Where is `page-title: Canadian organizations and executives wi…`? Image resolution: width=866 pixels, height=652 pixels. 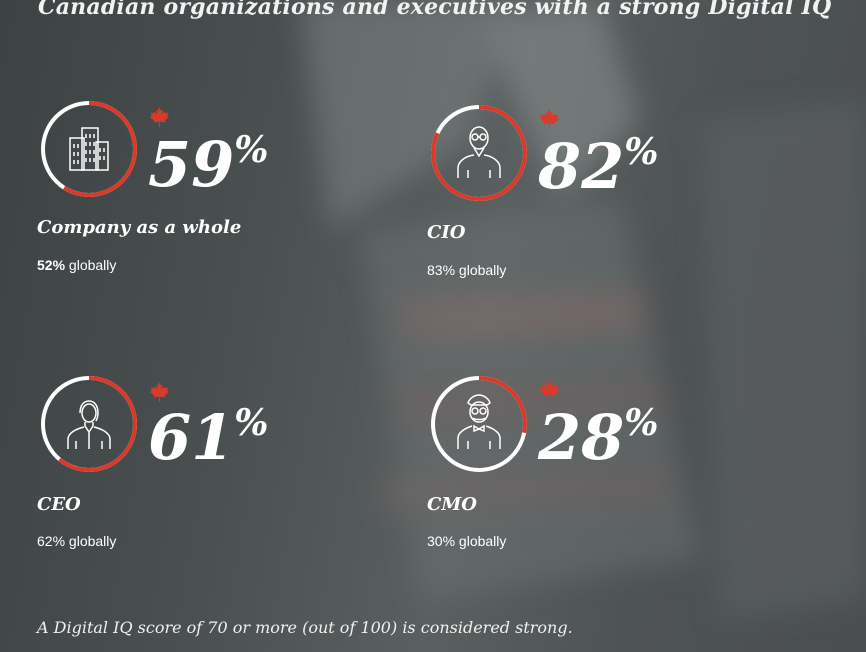
page-title: Canadian organizations and executives wi… is located at coordinates (435, 10).